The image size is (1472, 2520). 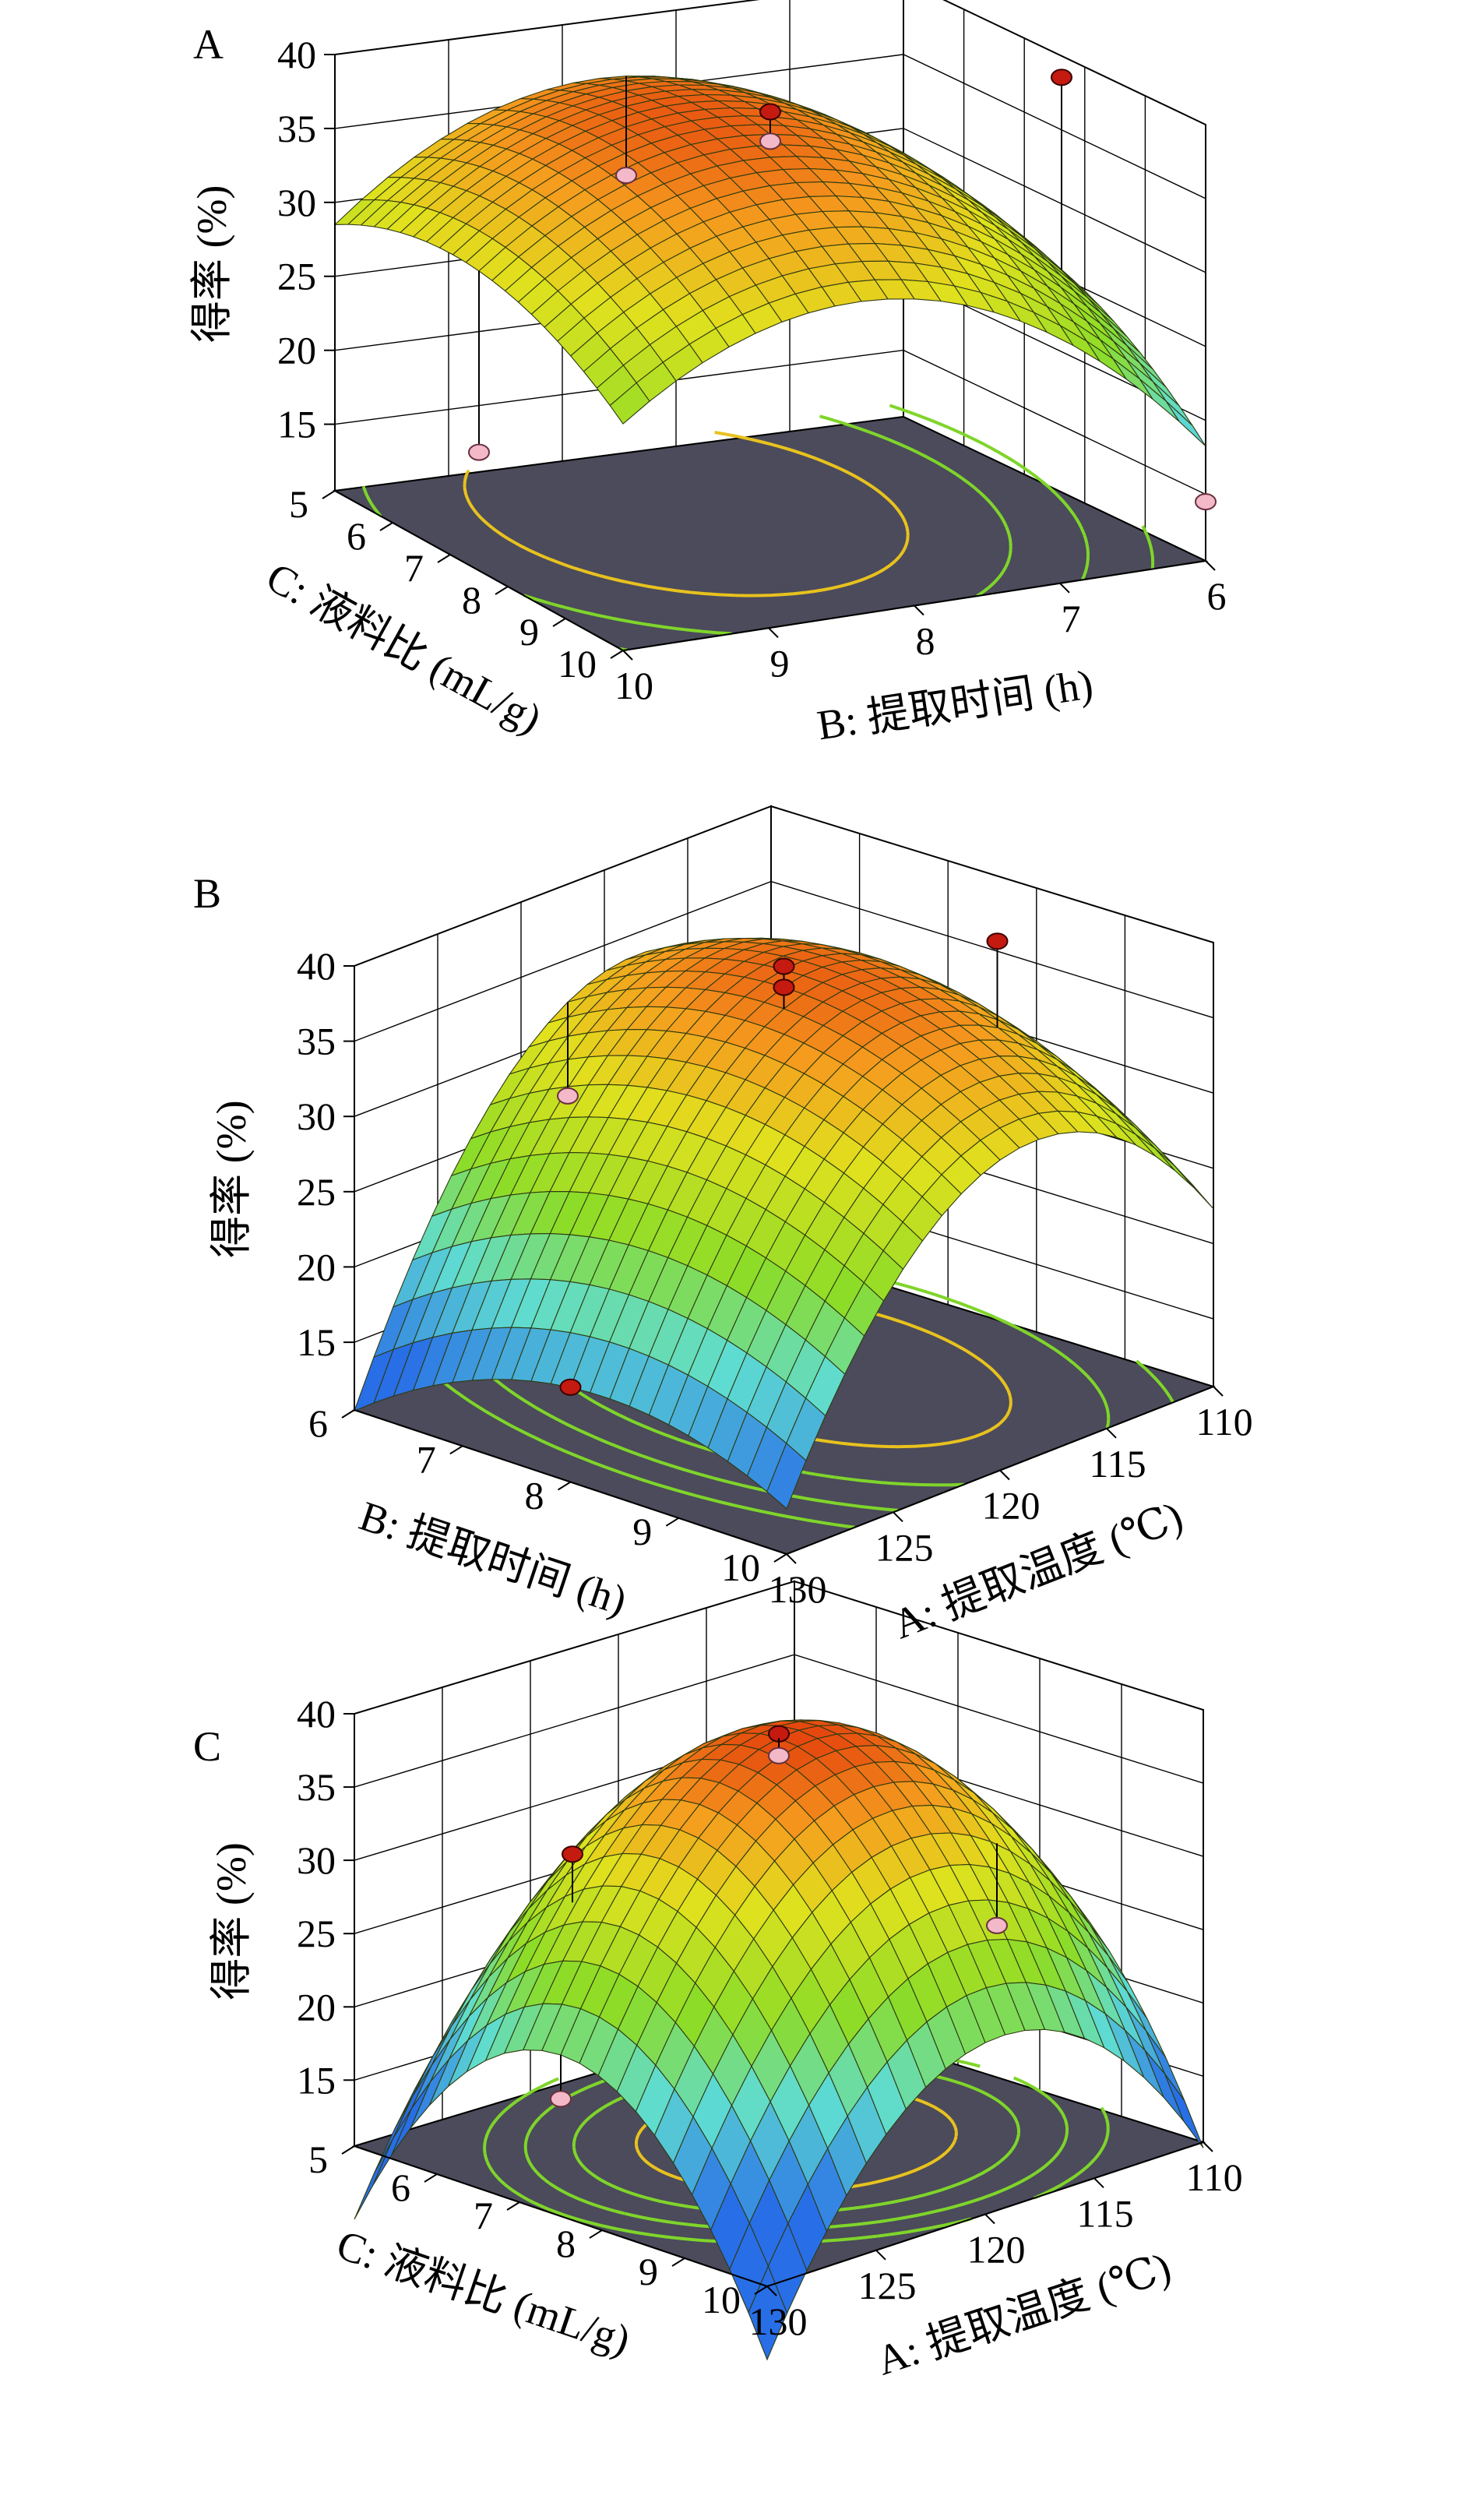 What do you see at coordinates (779, 2321) in the screenshot?
I see `x-tick-label: 130` at bounding box center [779, 2321].